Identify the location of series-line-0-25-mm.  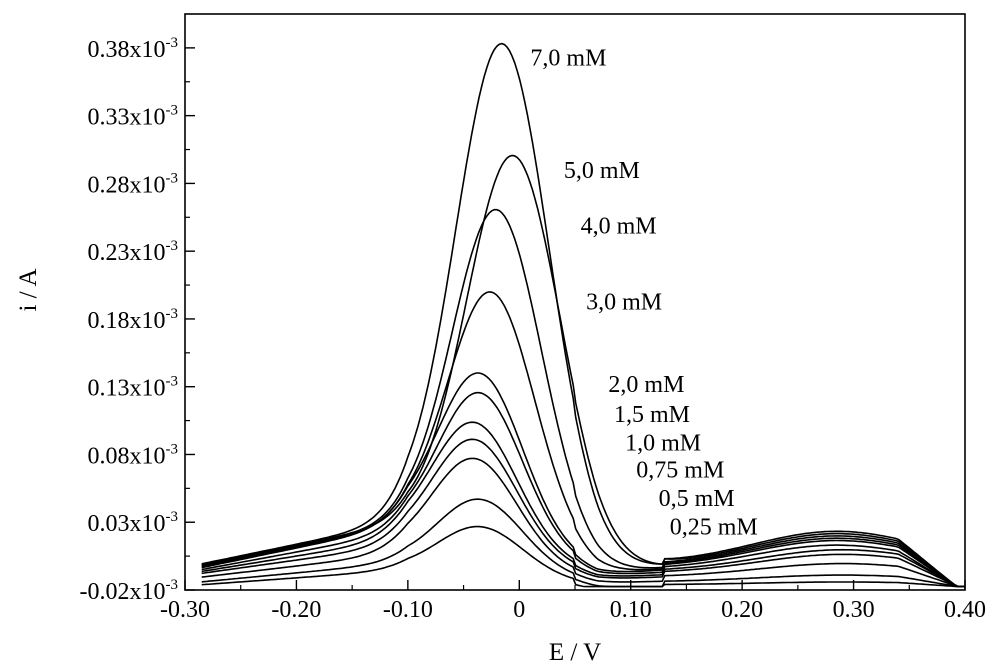
(583, 556).